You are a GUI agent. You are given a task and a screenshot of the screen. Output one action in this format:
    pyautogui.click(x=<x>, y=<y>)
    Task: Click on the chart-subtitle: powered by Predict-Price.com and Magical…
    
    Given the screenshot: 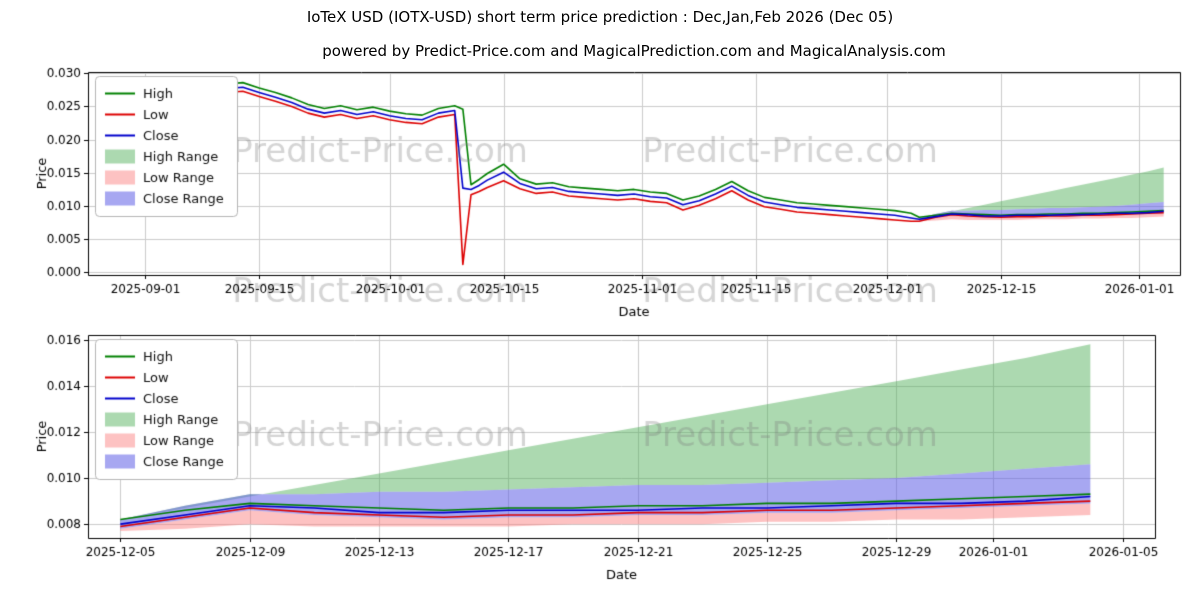 What is the action you would take?
    pyautogui.click(x=634, y=51)
    